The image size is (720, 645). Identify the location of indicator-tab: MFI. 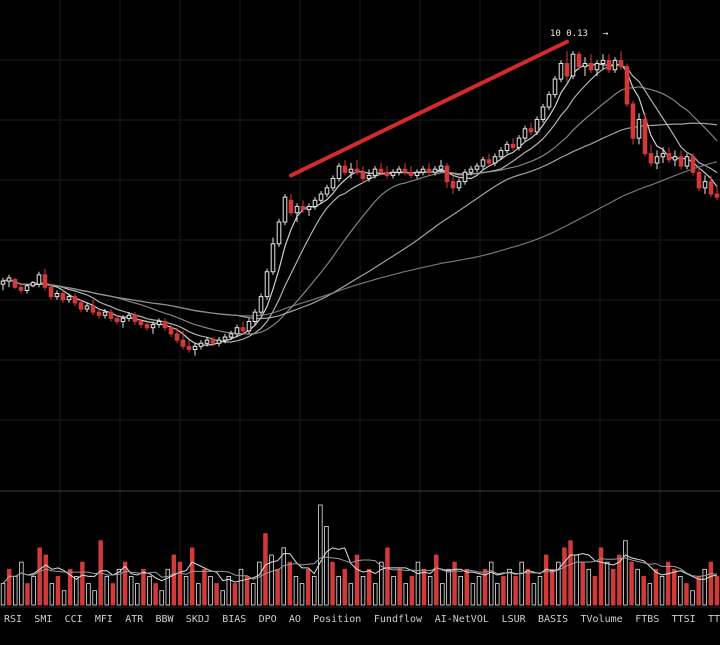
(104, 619).